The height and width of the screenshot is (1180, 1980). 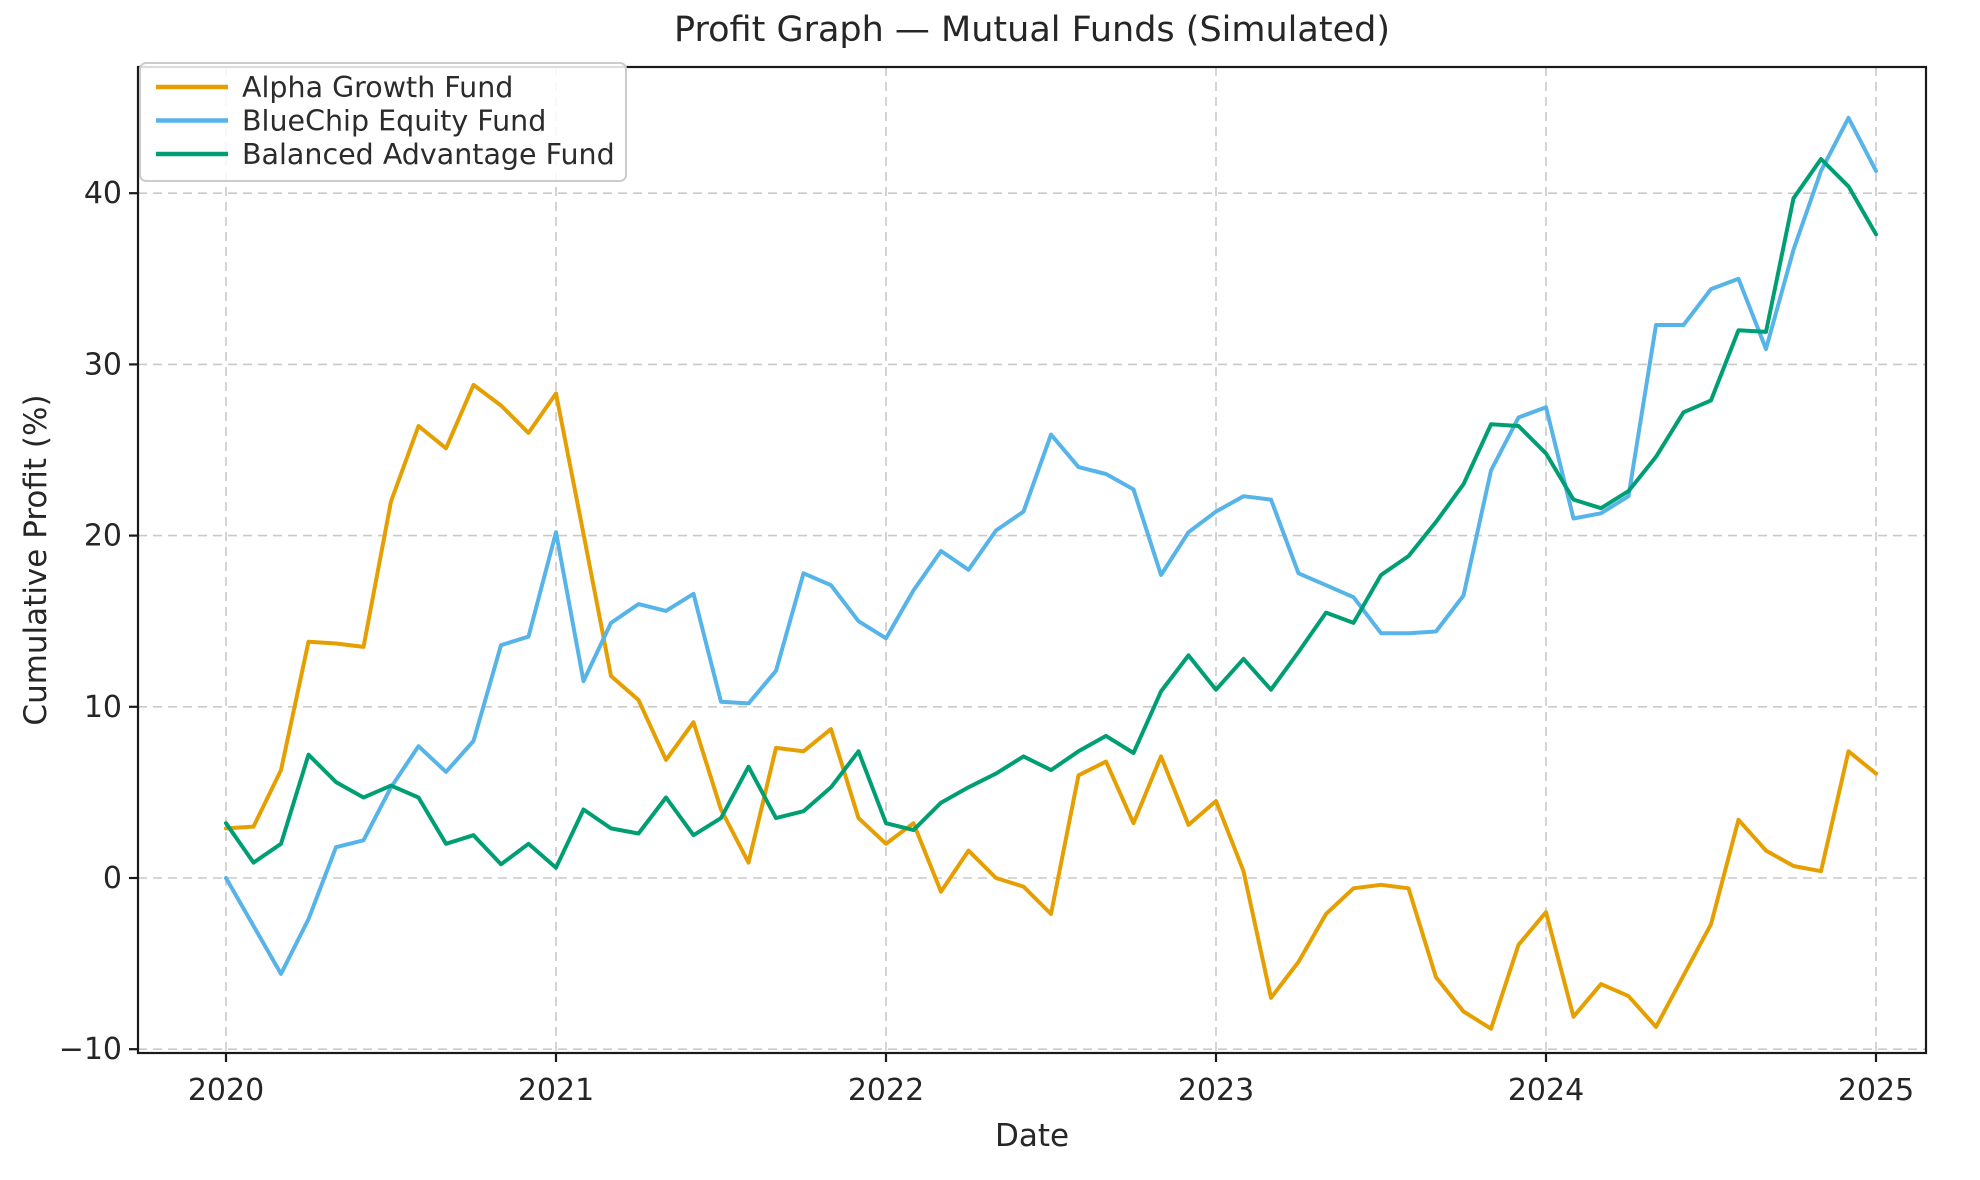 What do you see at coordinates (36, 560) in the screenshot?
I see `y-axis-label: Cumulative Profit (%)` at bounding box center [36, 560].